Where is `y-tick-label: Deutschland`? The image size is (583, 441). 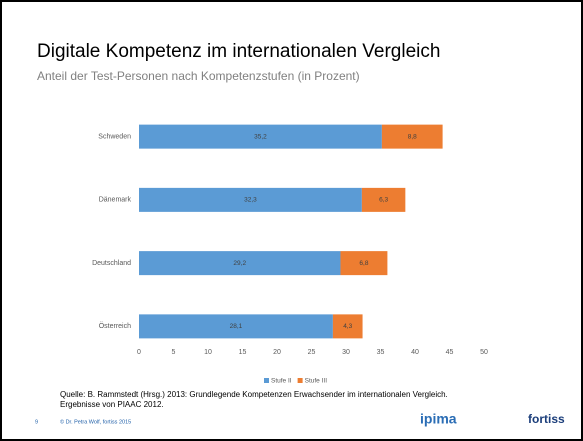
y-tick-label: Deutschland is located at coordinates (111, 263).